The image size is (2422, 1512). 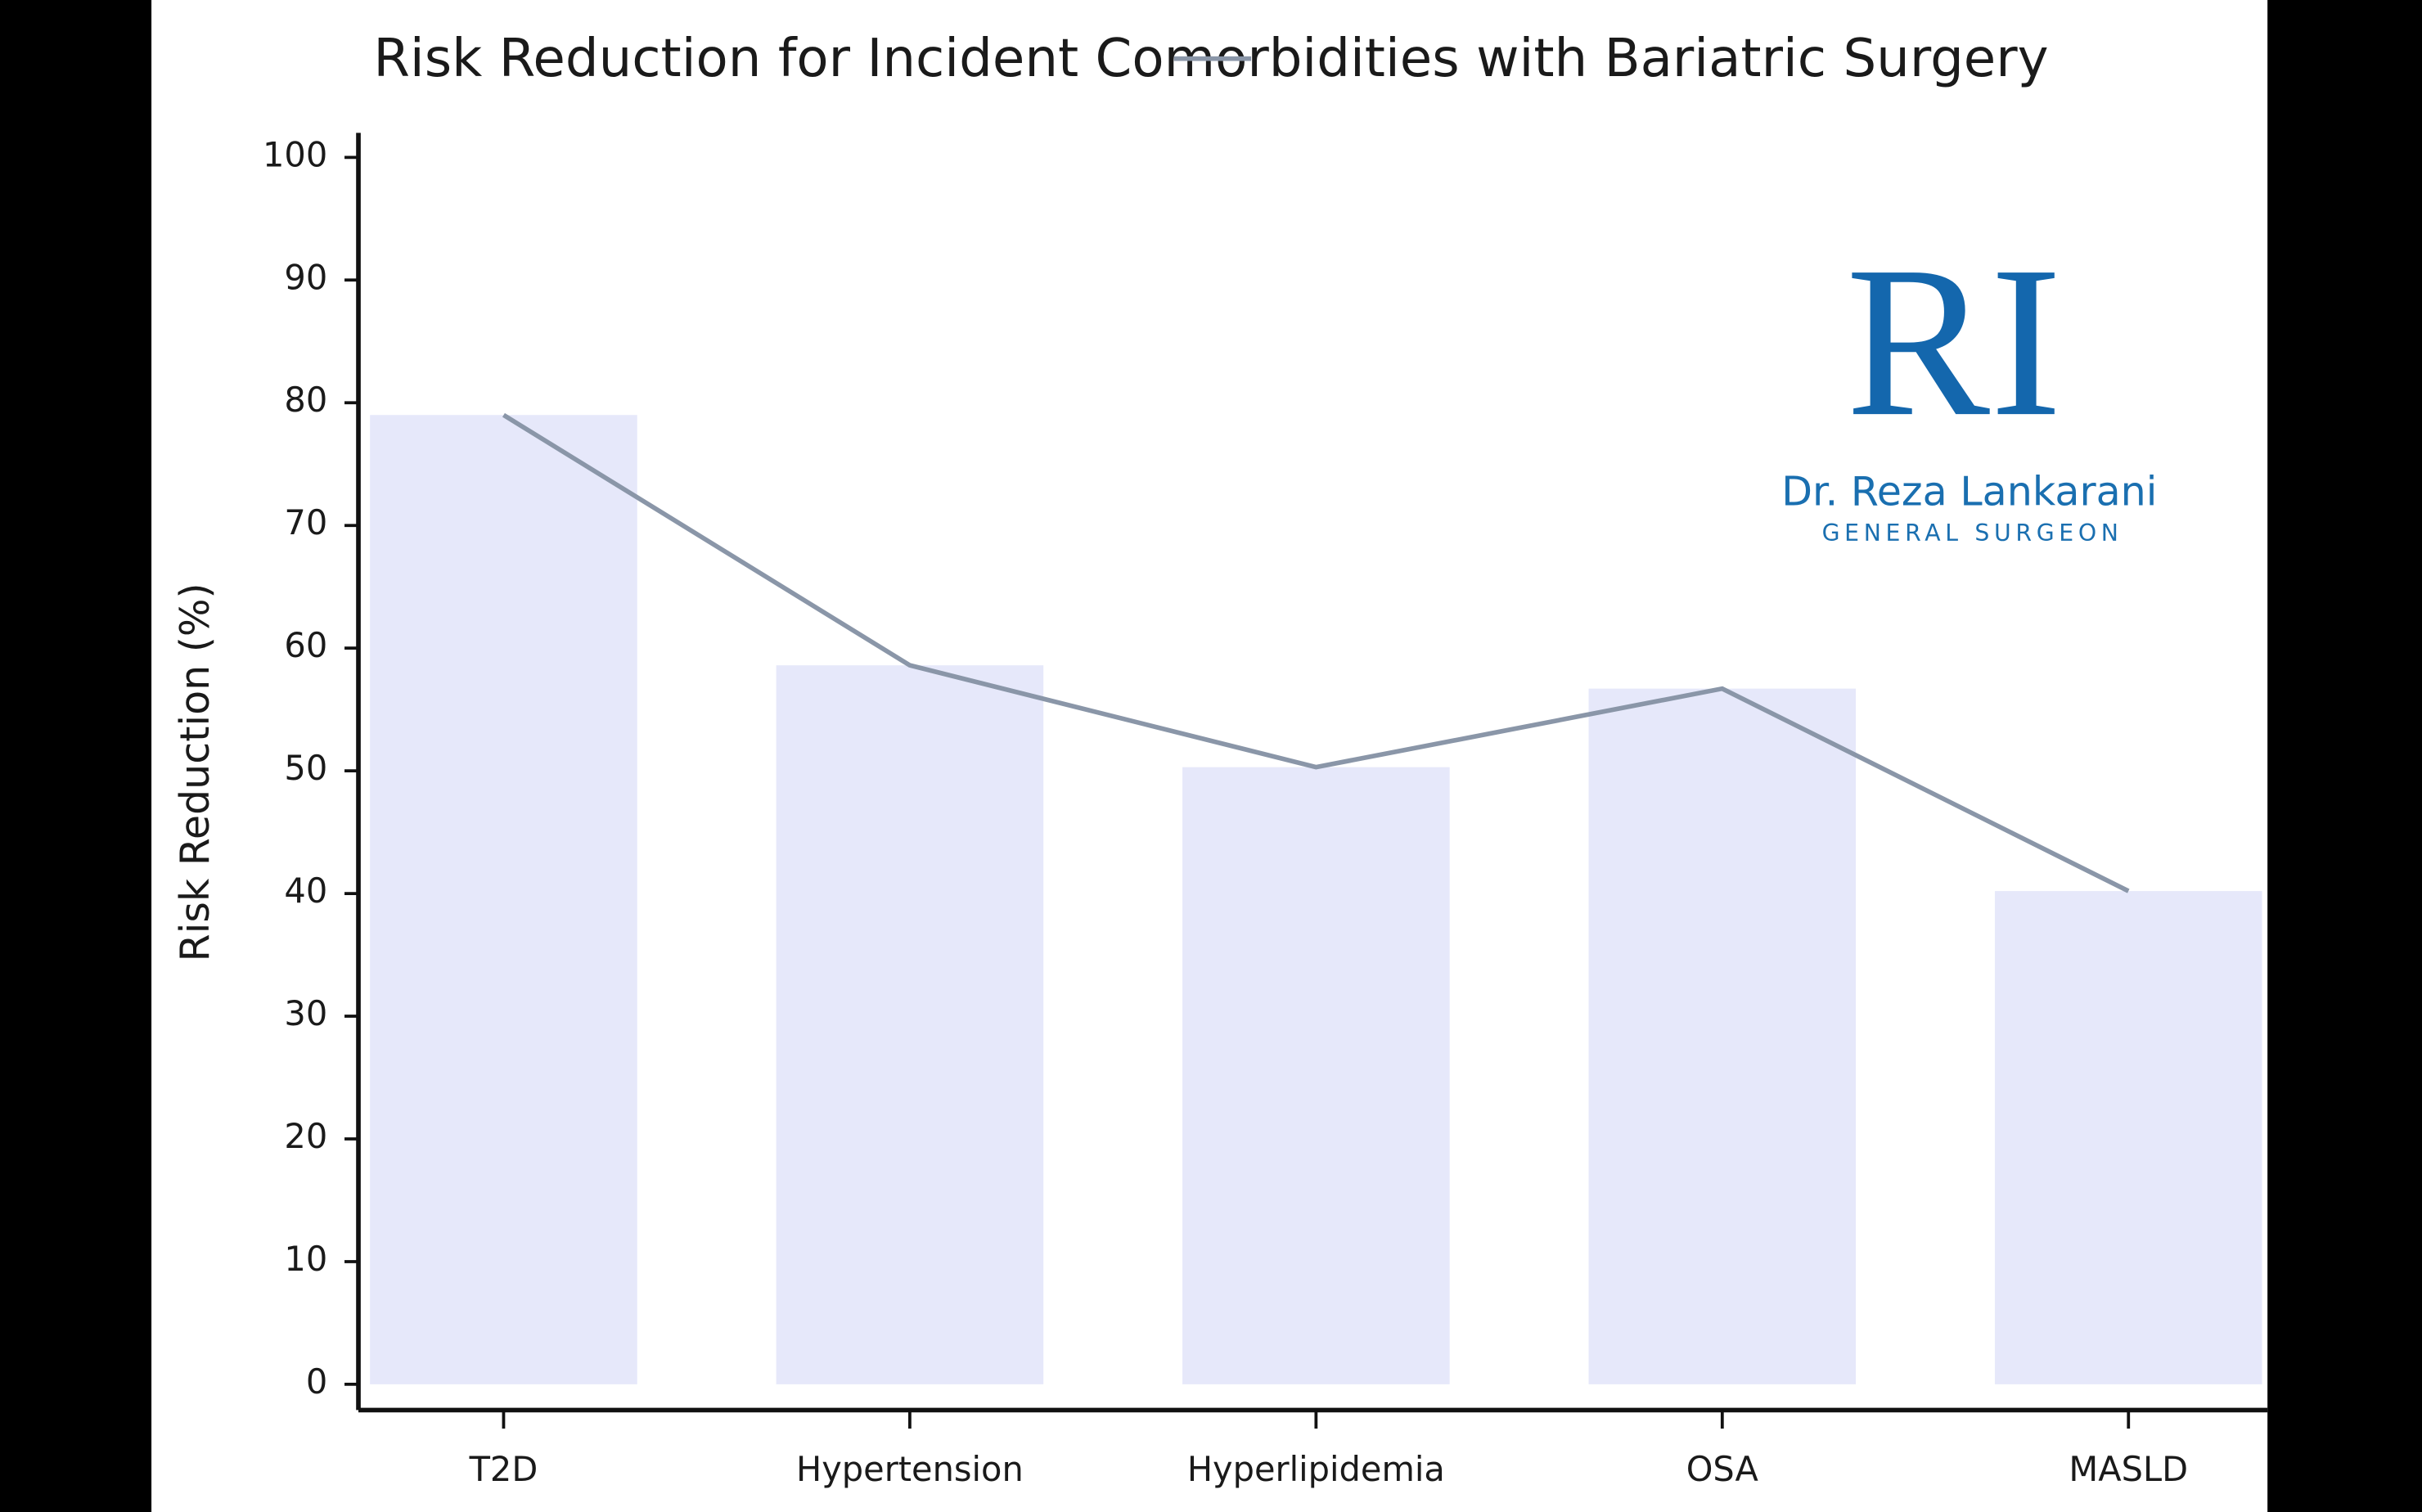 I want to click on y-tick-label: 40, so click(x=305, y=891).